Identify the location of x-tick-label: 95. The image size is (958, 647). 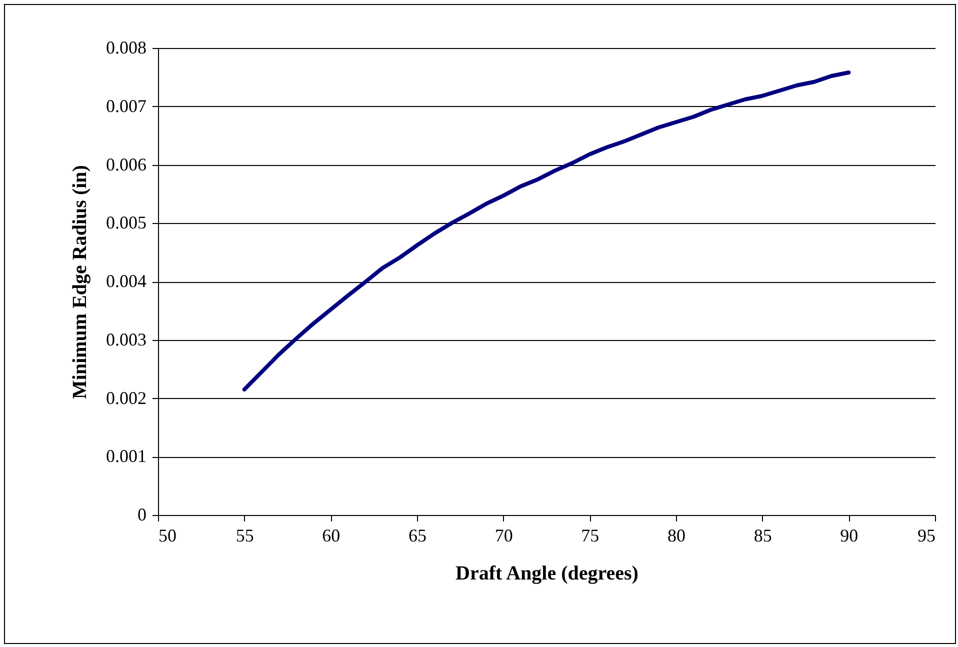
(927, 536).